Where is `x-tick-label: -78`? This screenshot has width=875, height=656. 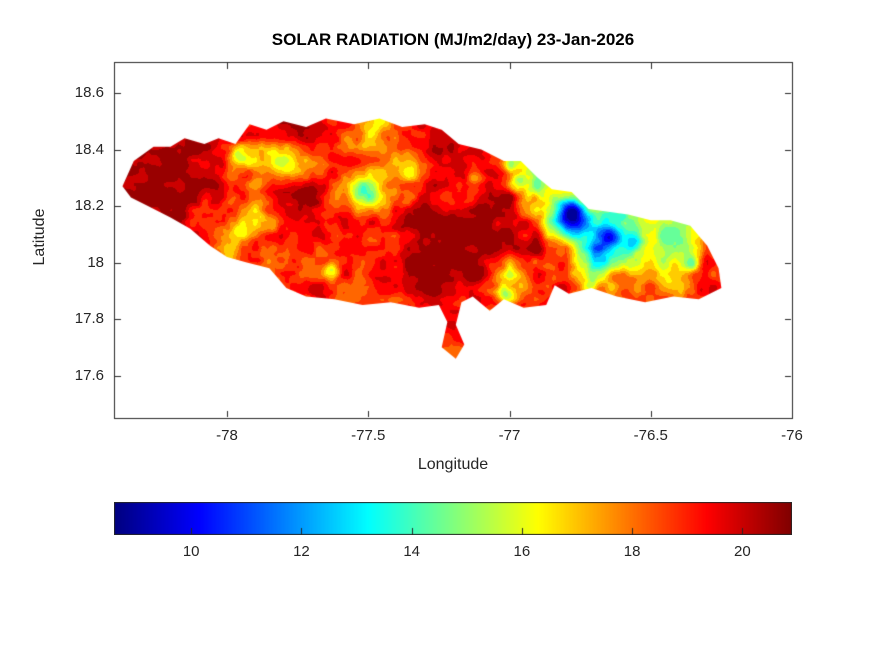 x-tick-label: -78 is located at coordinates (227, 435).